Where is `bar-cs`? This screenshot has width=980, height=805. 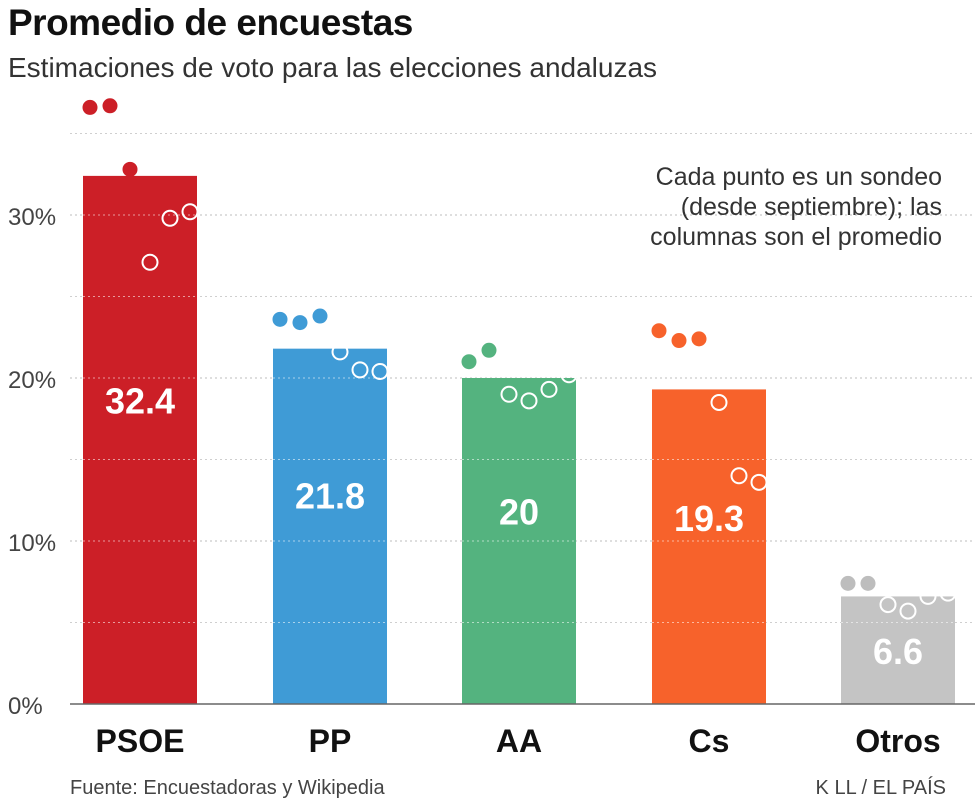 bar-cs is located at coordinates (709, 546).